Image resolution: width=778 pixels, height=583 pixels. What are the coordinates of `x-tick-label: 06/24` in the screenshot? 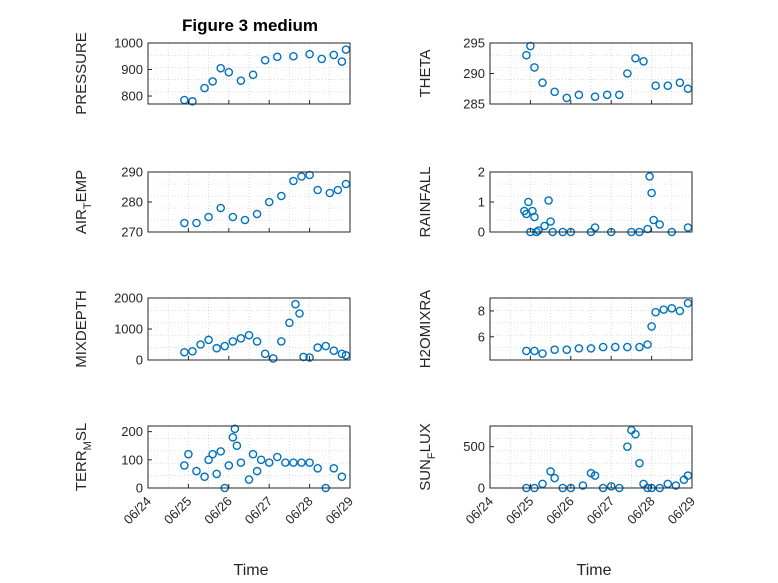 It's located at (138, 511).